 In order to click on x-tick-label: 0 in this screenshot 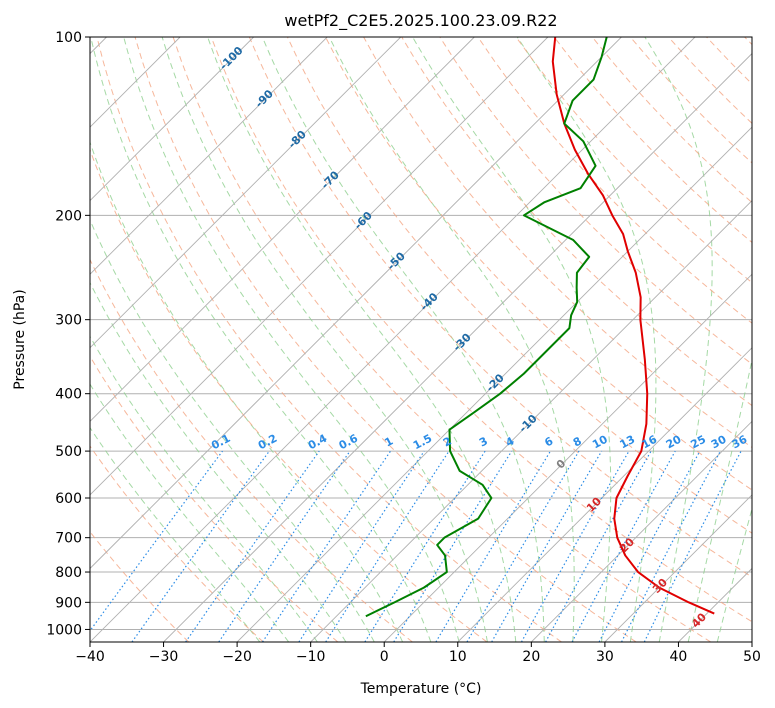, I will do `click(384, 657)`.